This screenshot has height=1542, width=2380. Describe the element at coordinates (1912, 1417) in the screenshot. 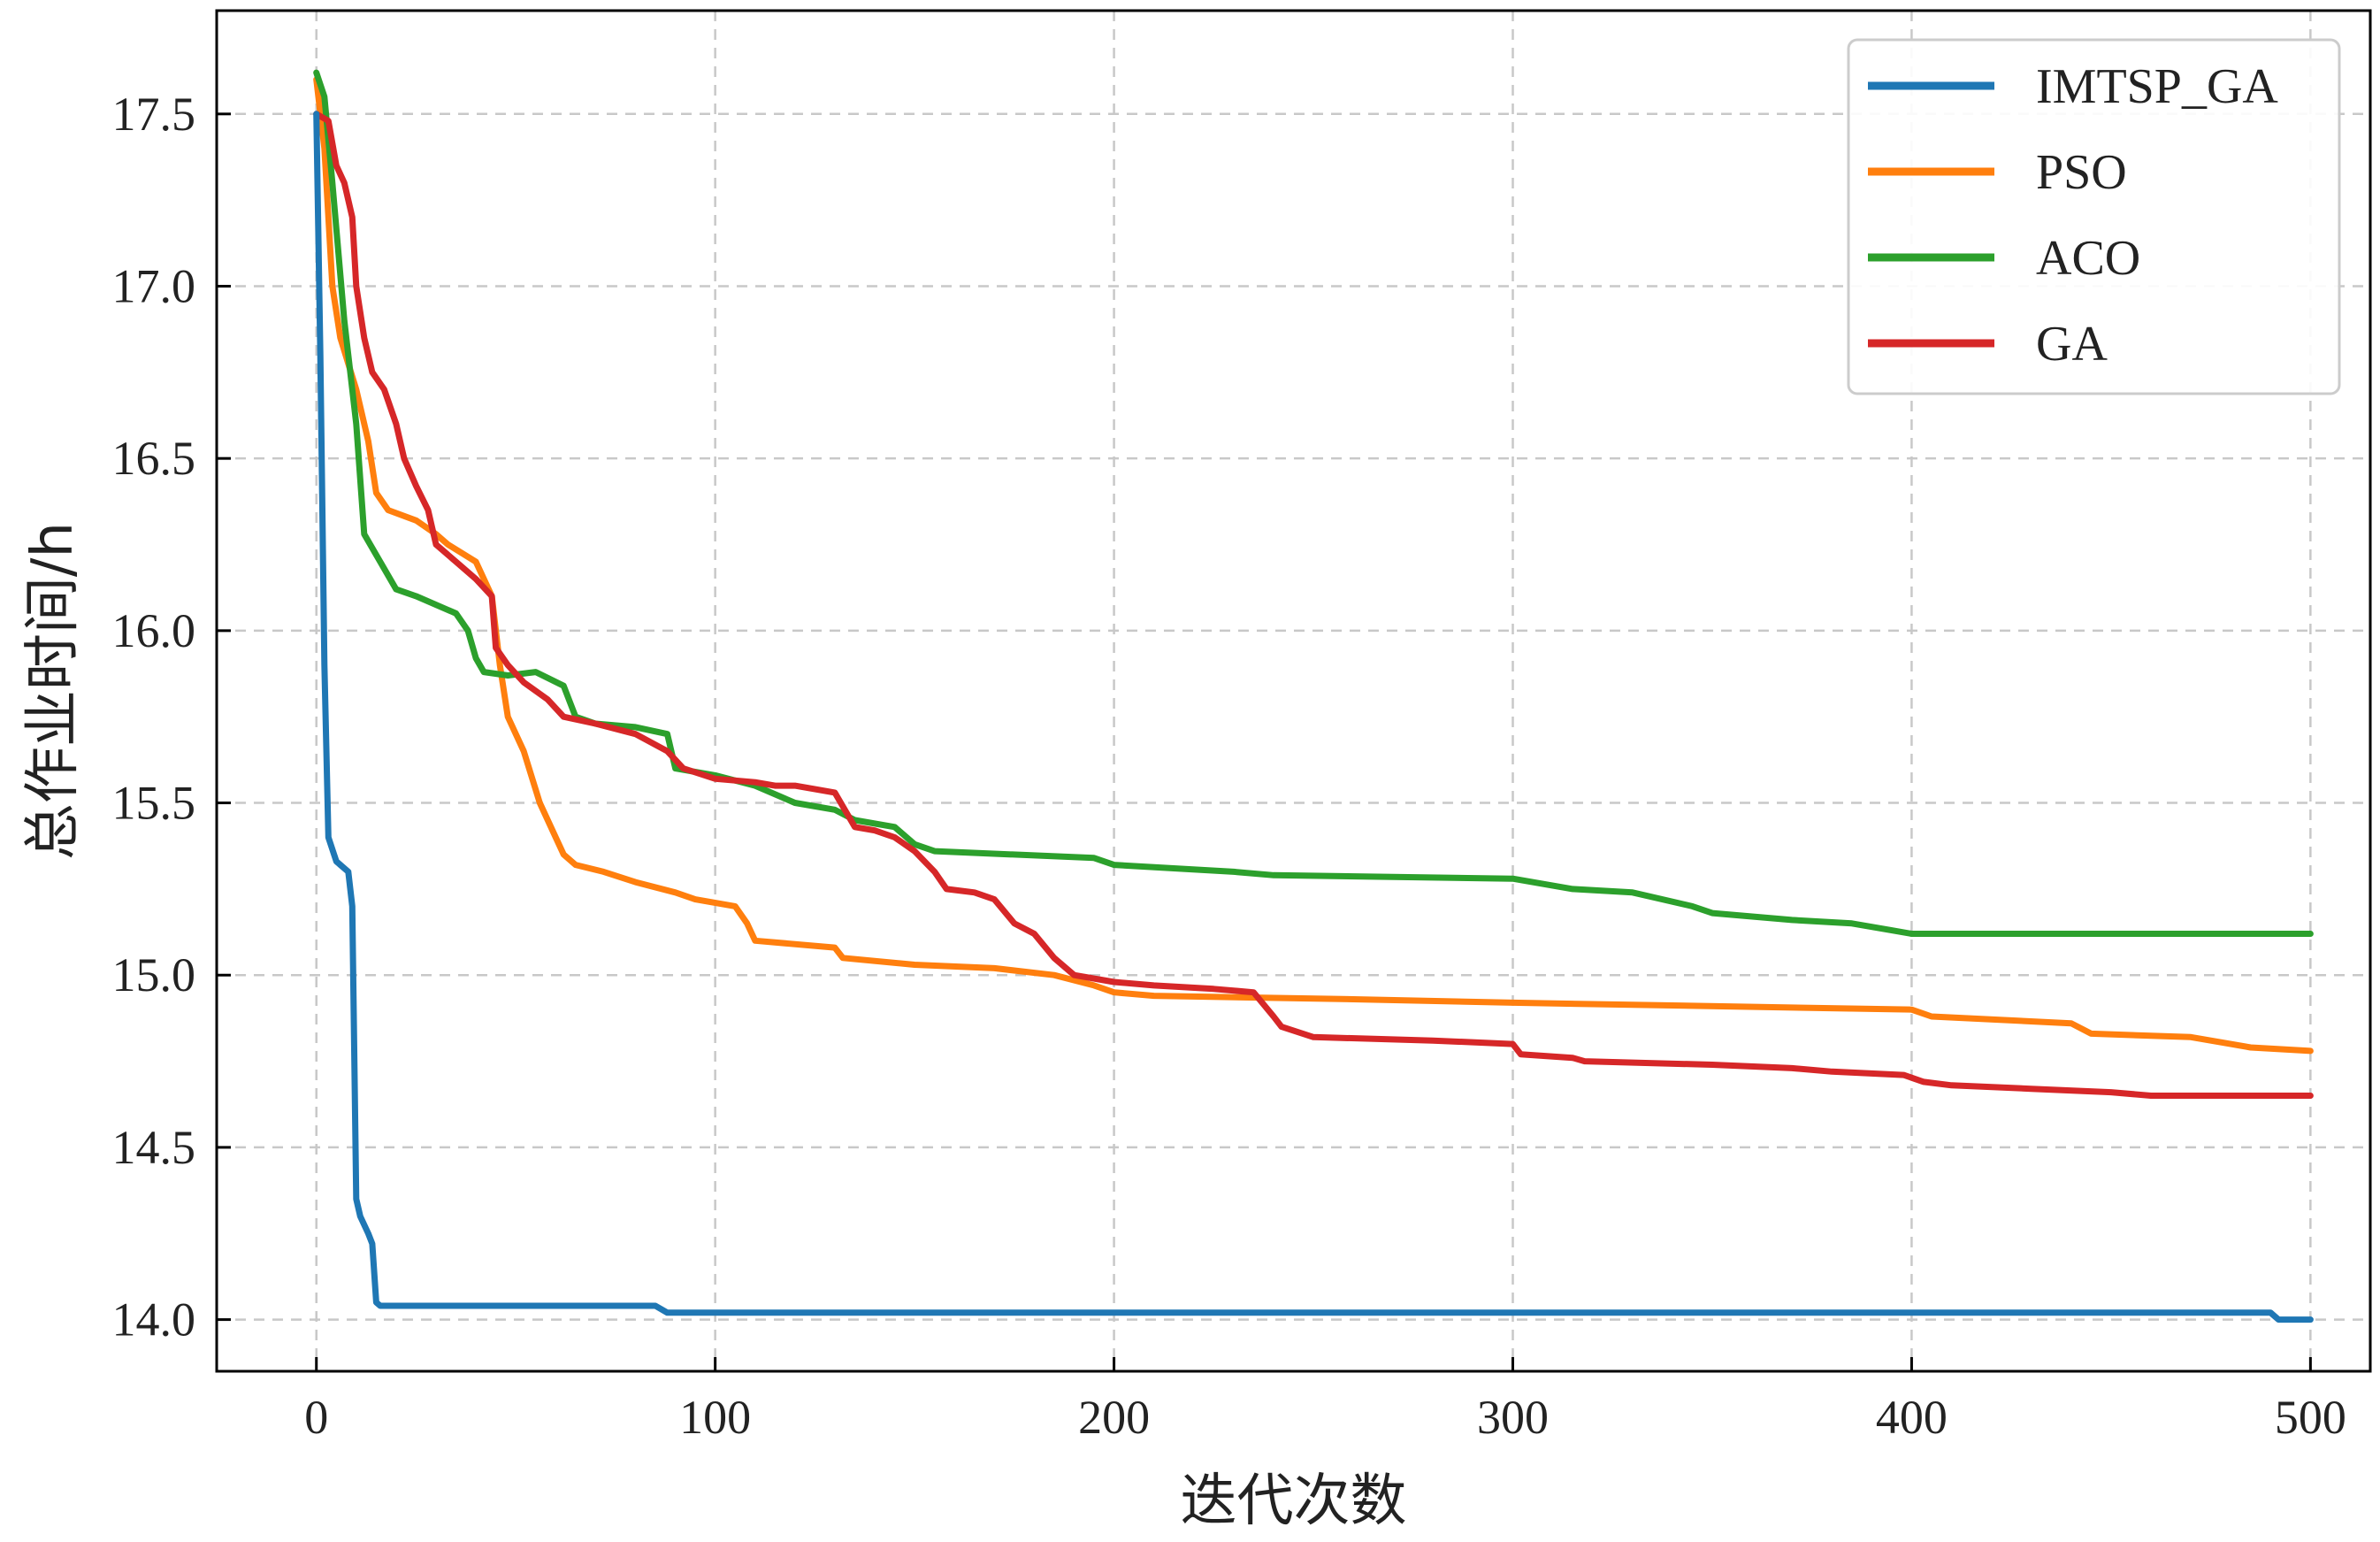

I see `x-tick-label: 400` at that location.